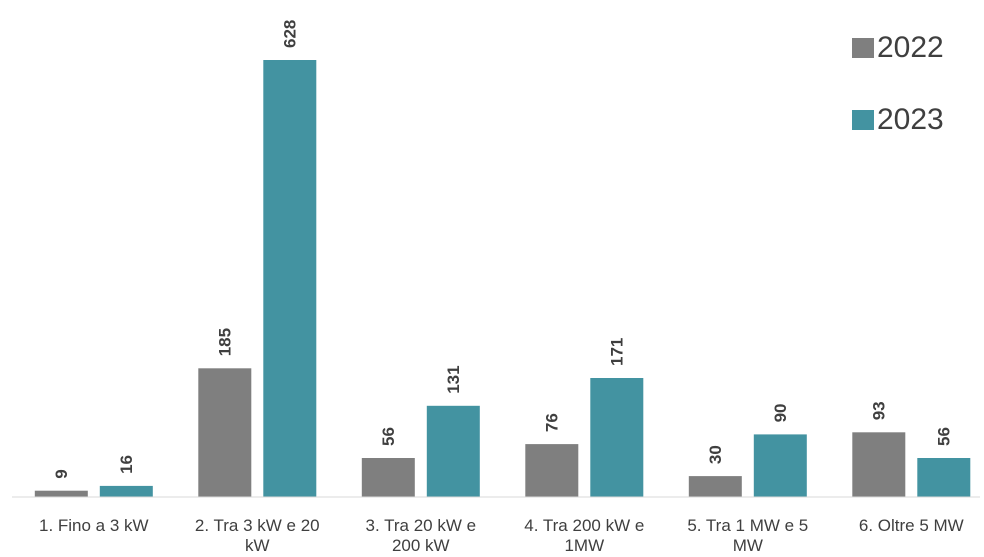 This screenshot has height=557, width=984. Describe the element at coordinates (910, 47) in the screenshot. I see `legend-label-2022: 2022` at that location.